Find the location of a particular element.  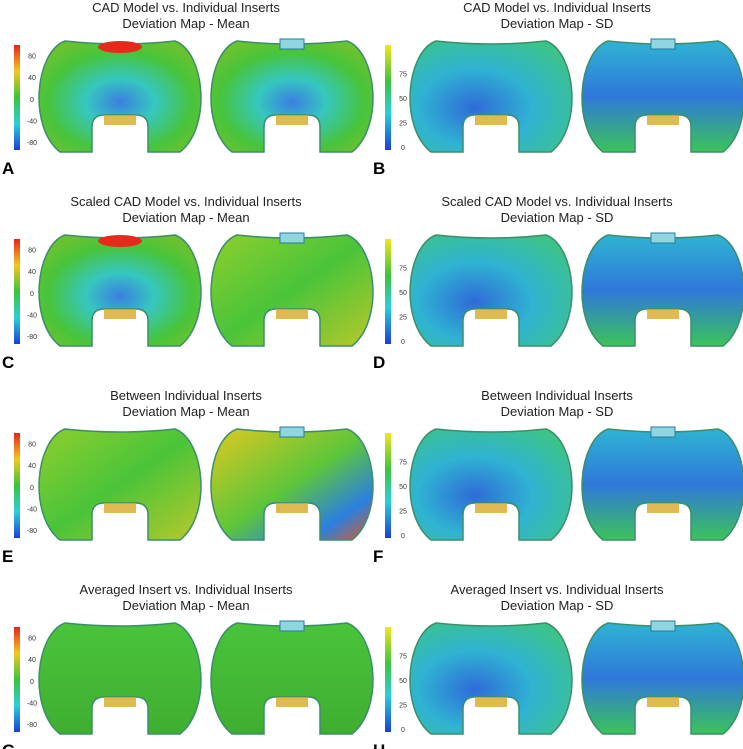

insert-hotspot is located at coordinates (120, 241).